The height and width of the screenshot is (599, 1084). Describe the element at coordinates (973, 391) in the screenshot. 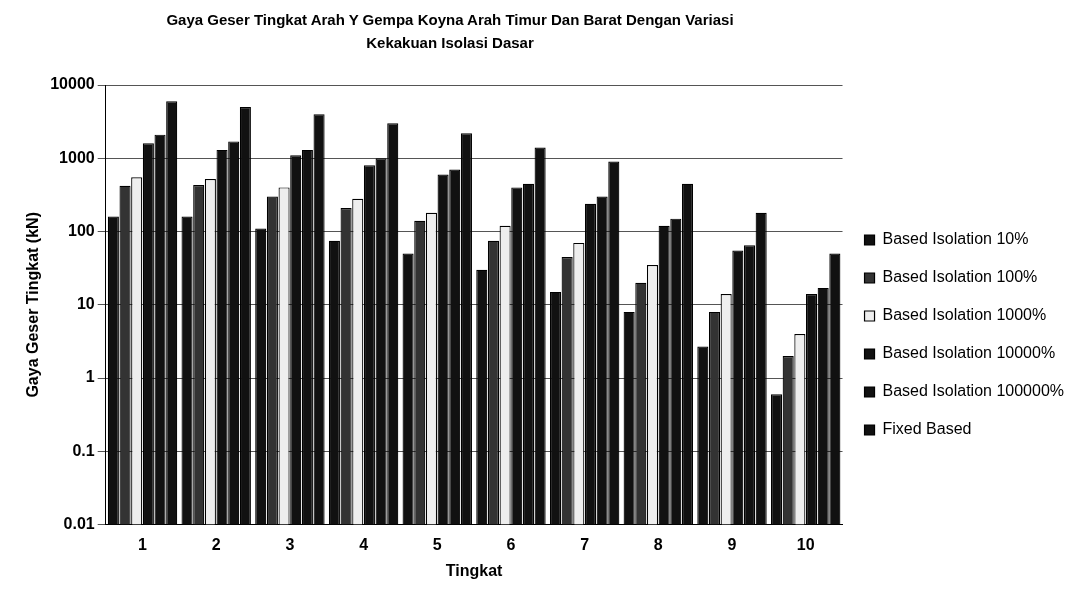

I see `legend-label: Based Isolation 100000%` at that location.